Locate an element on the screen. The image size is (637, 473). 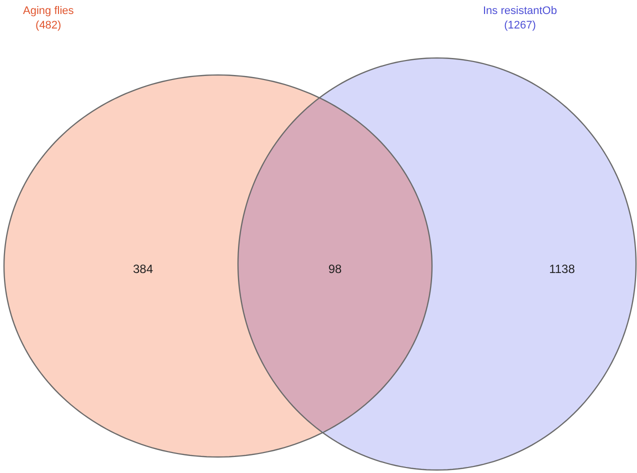
text: Aging flies (482) is located at coordinates (48, 18).